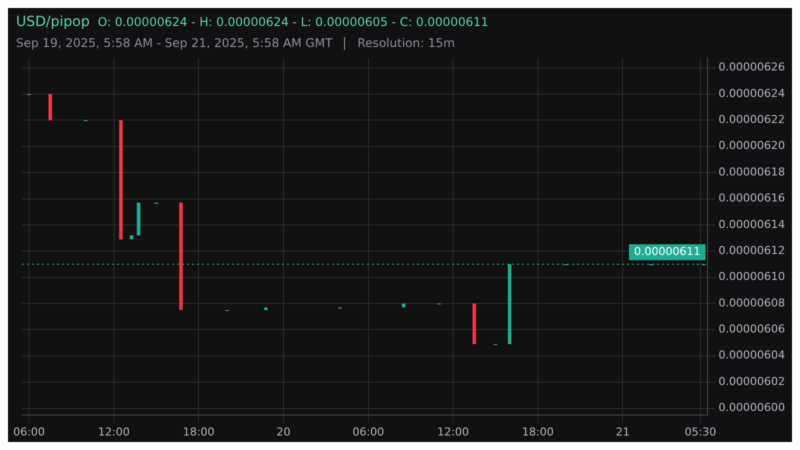  I want to click on y-tick-label: 0.00000608, so click(751, 303).